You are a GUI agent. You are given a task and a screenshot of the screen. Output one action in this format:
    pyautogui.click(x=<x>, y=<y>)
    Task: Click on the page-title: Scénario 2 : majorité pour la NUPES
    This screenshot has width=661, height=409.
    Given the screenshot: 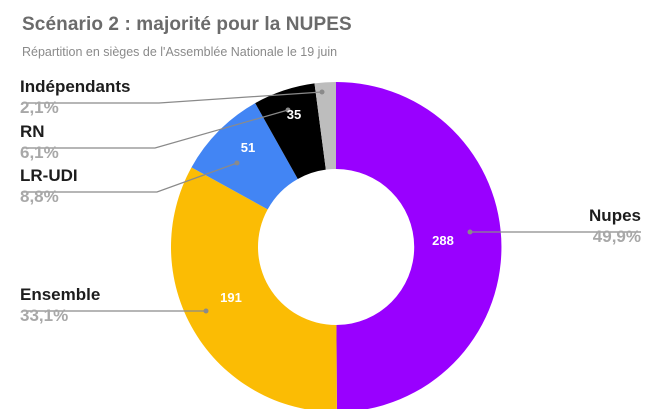 What is the action you would take?
    pyautogui.click(x=187, y=24)
    